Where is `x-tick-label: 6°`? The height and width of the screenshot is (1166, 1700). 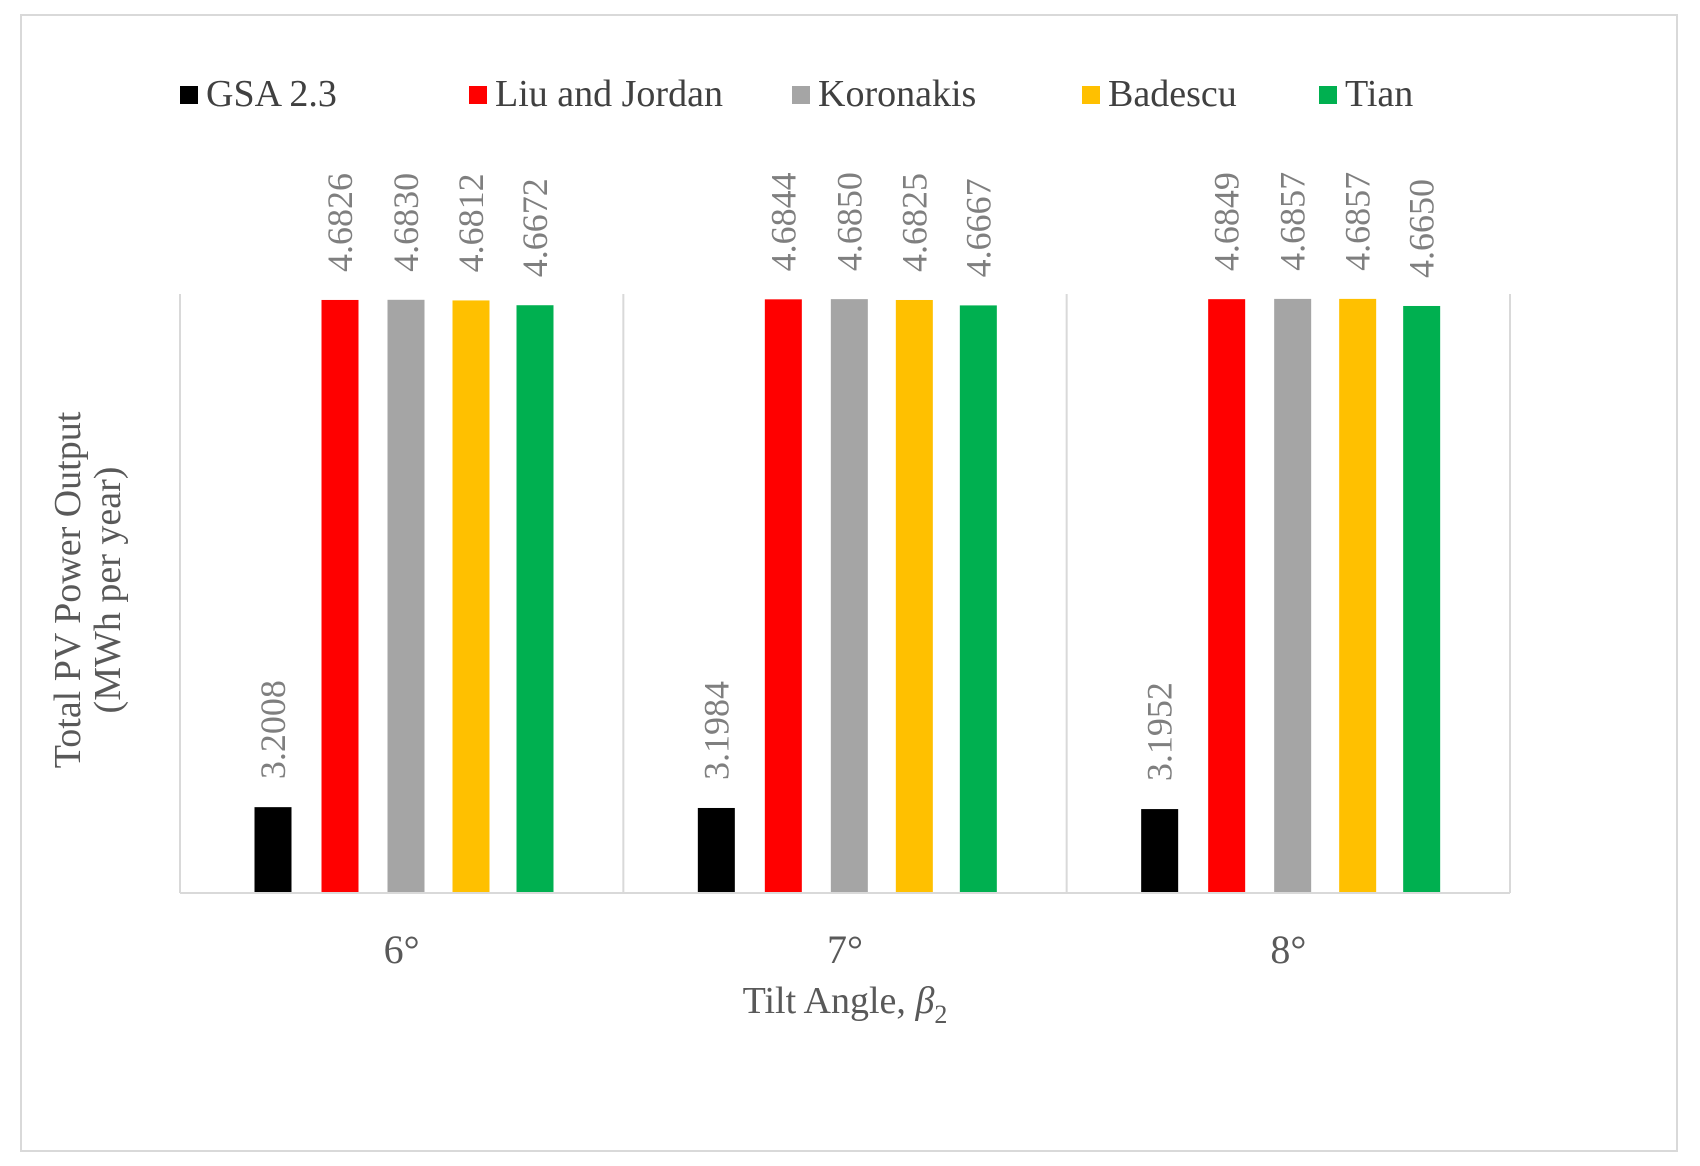 x-tick-label: 6° is located at coordinates (402, 949).